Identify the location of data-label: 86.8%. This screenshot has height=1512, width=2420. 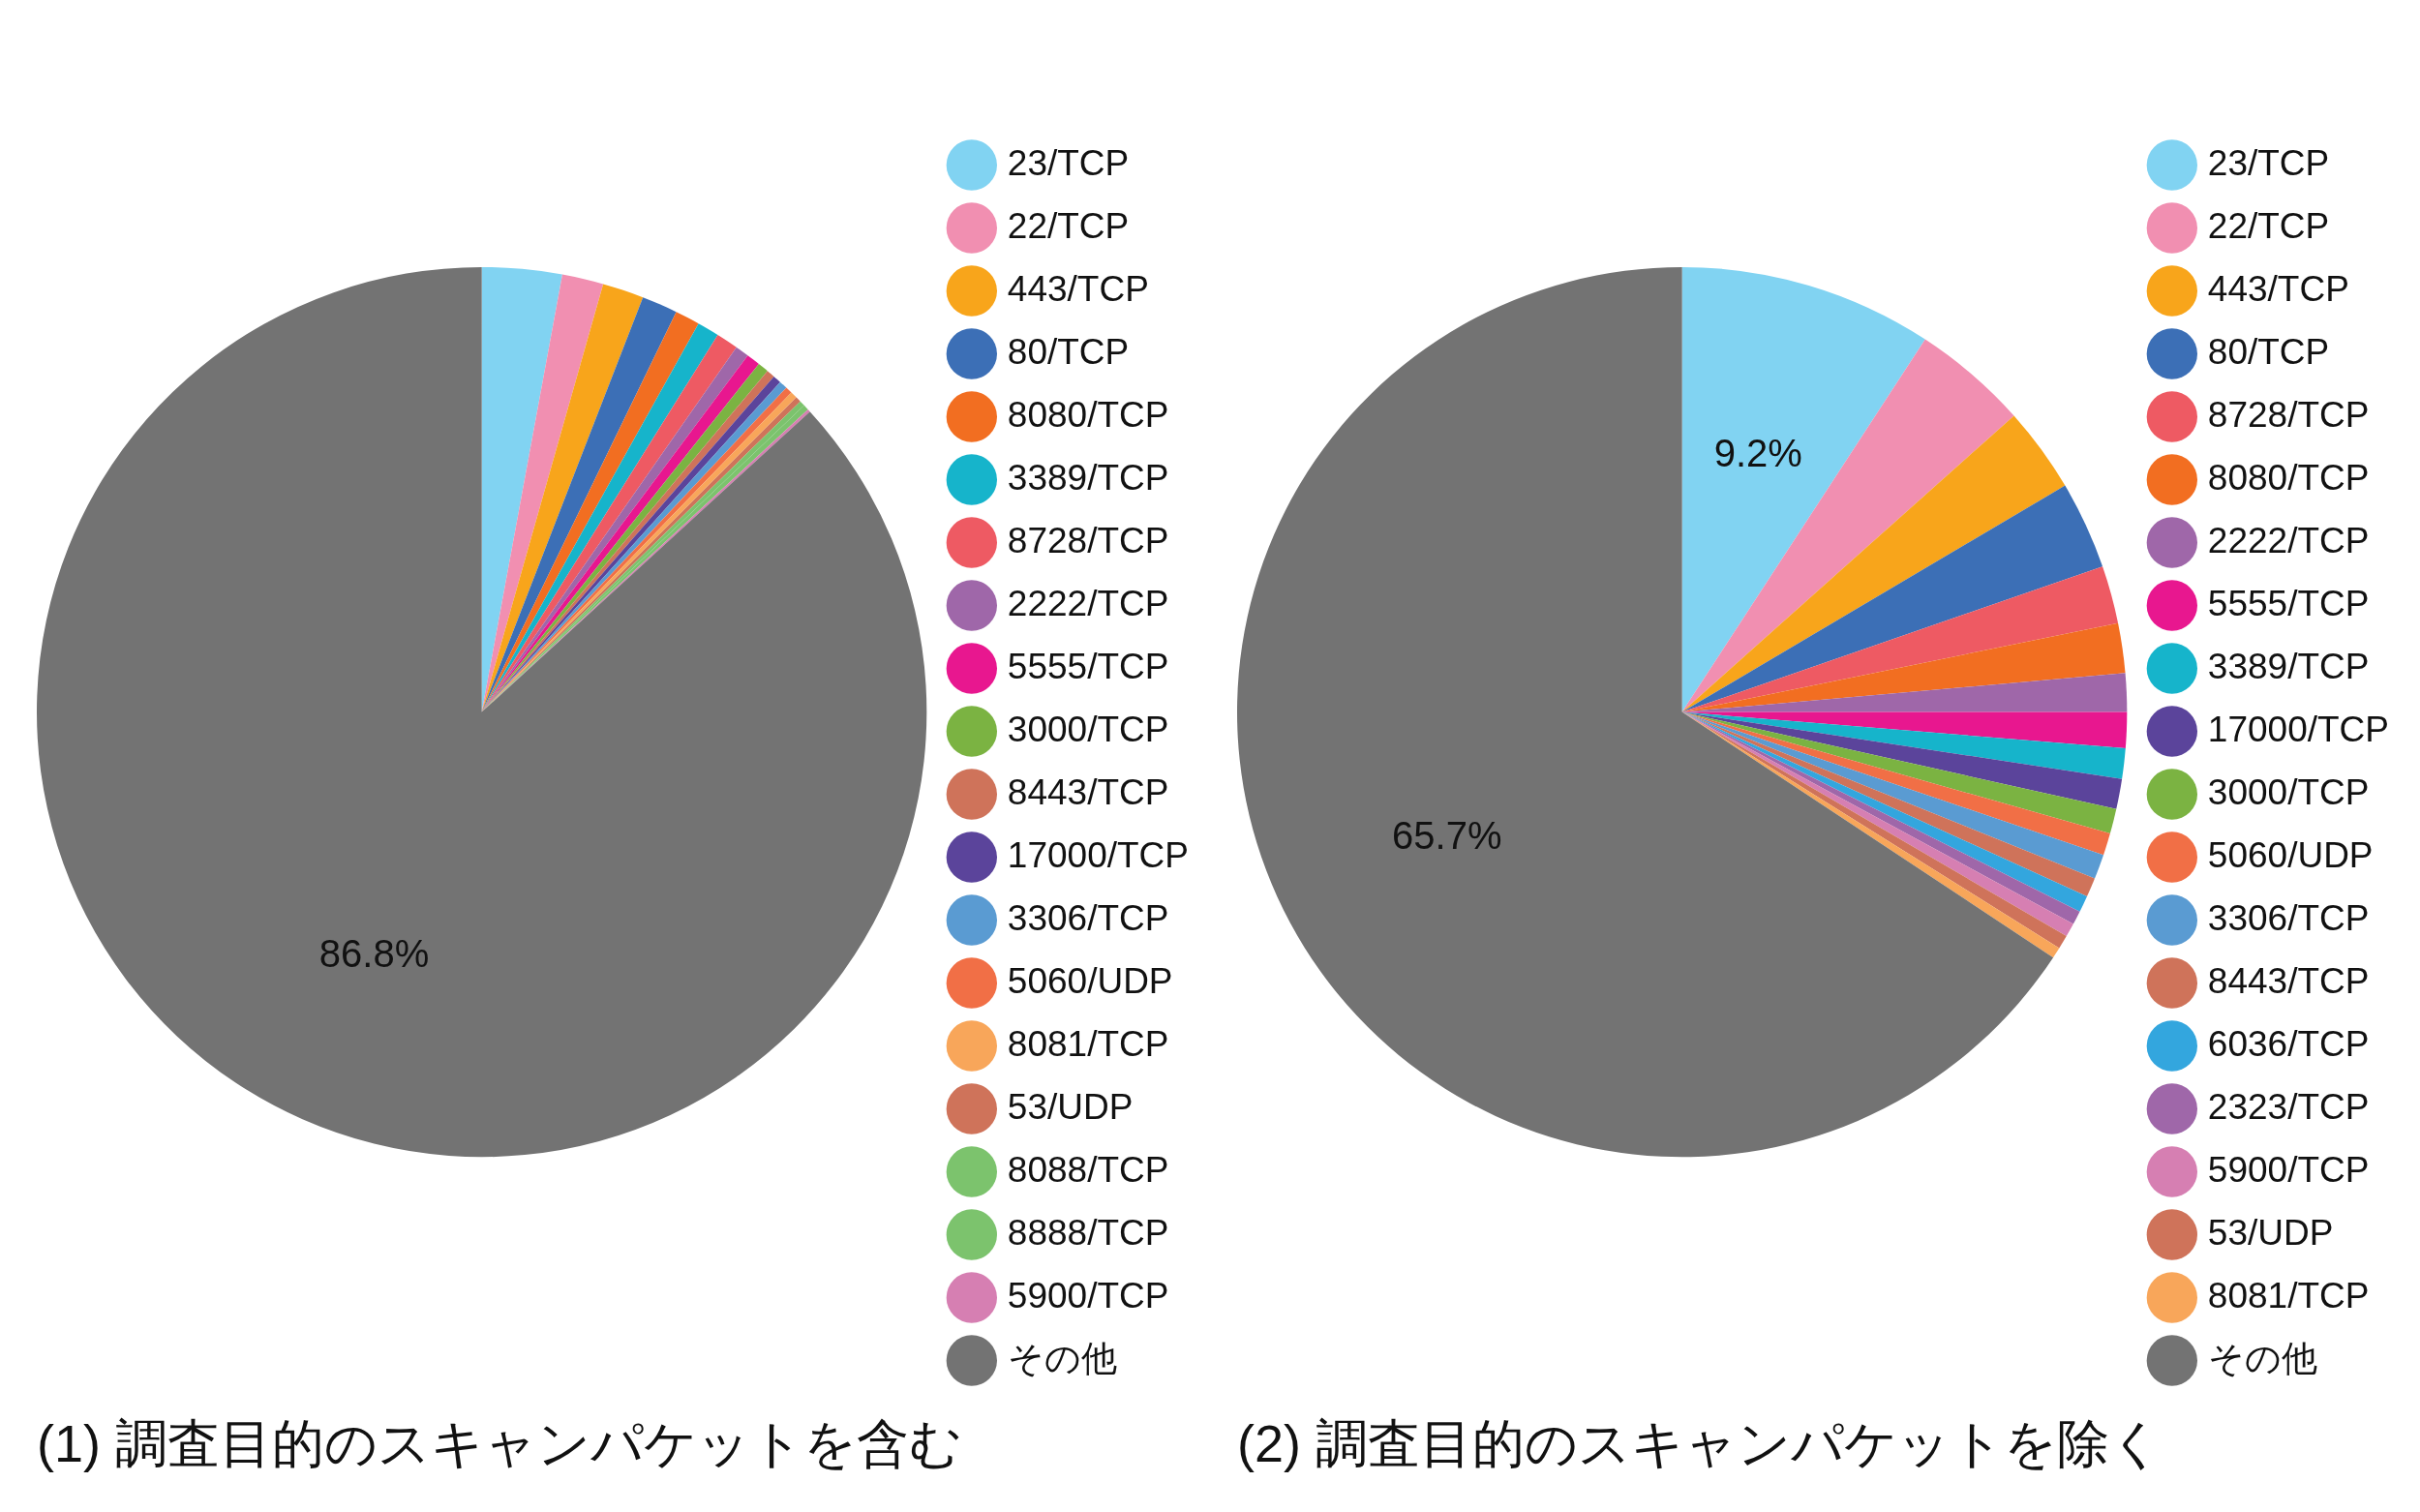
(374, 954).